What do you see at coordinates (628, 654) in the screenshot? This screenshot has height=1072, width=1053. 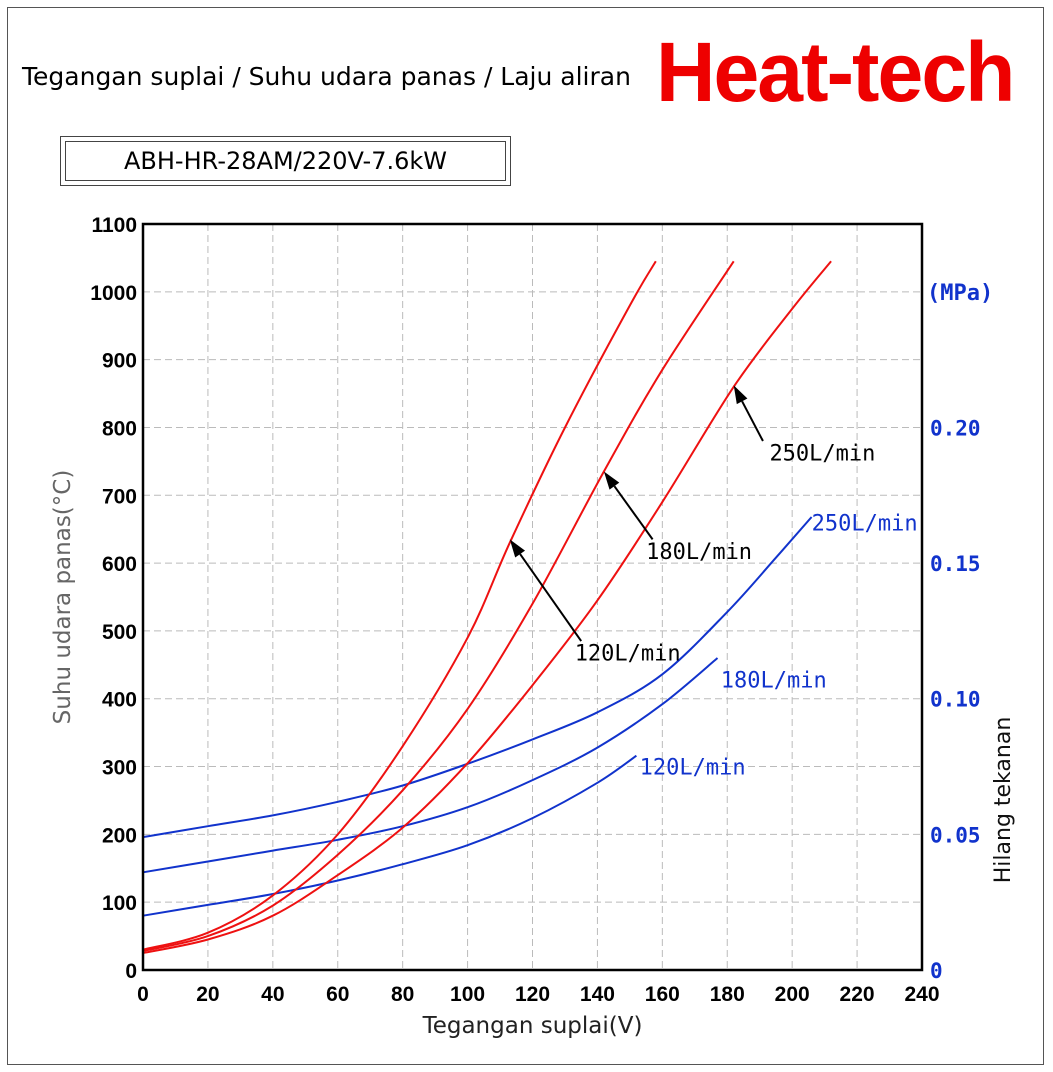 I see `temperature-label: 120L/min` at bounding box center [628, 654].